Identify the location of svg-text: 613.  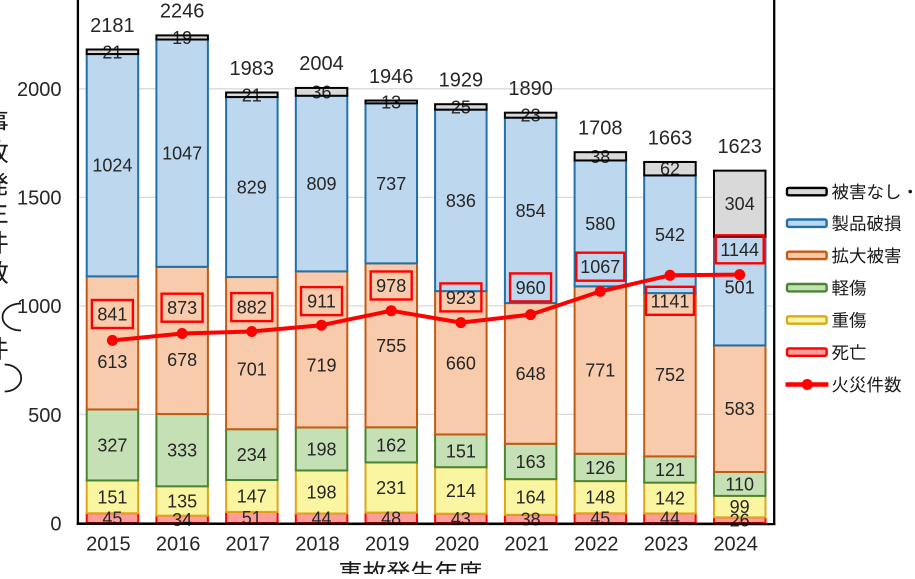
(112, 362).